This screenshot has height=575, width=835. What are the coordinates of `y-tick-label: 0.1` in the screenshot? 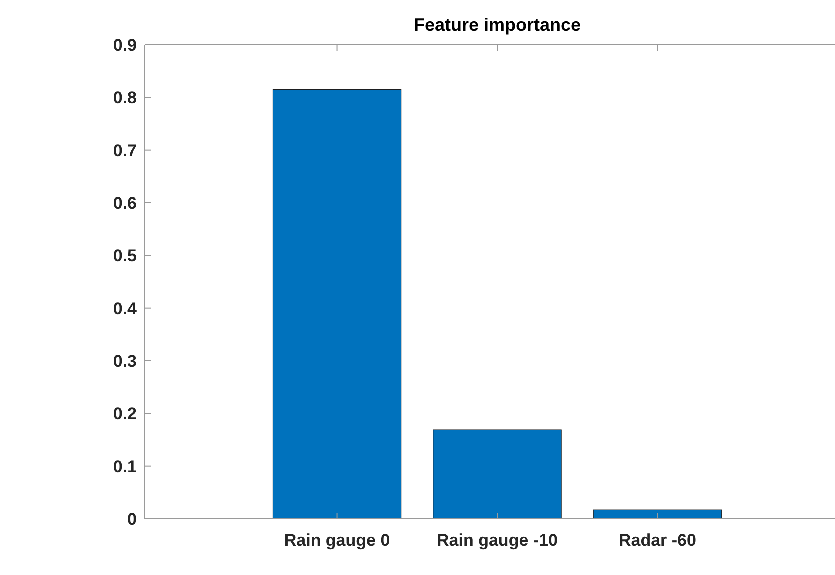 It's located at (125, 466).